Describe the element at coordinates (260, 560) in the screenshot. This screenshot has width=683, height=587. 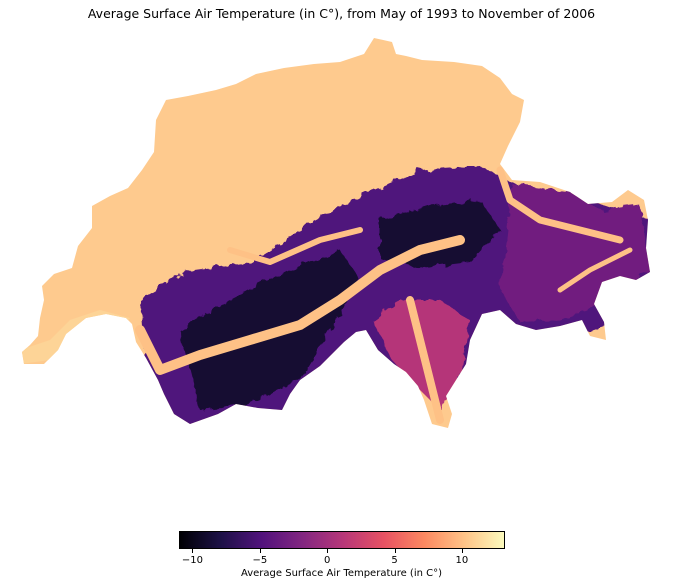
I see `colorbar-tick-label: −5` at that location.